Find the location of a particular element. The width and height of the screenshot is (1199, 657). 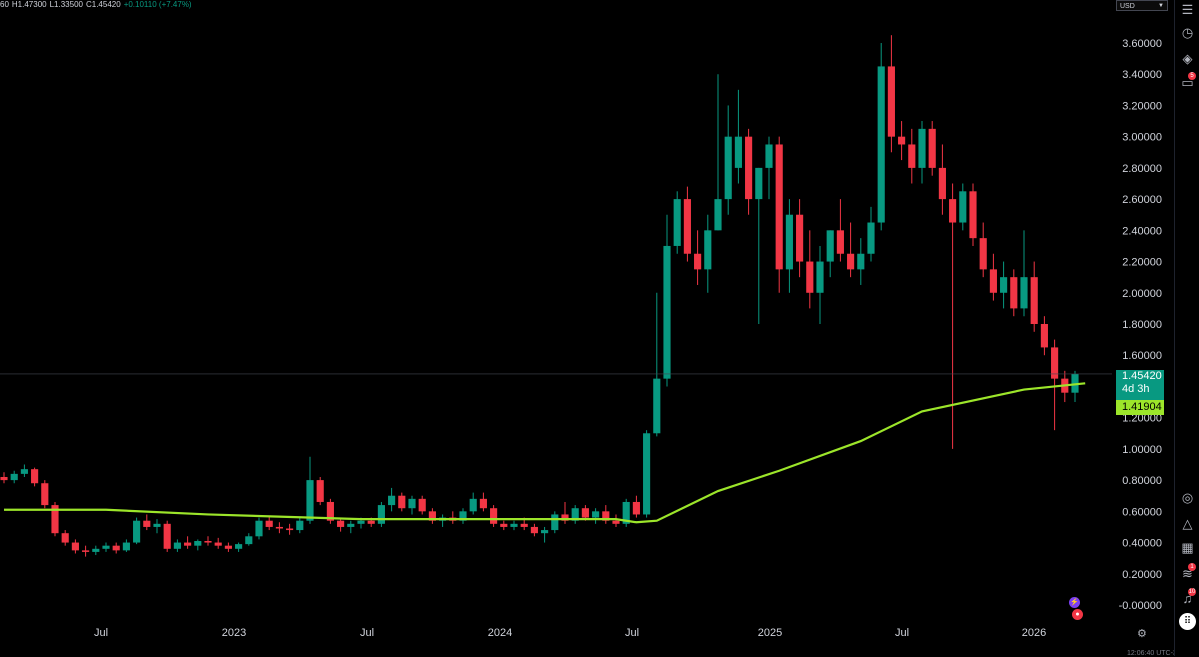

broadcast-icon: ≋ 1 is located at coordinates (1187, 572).